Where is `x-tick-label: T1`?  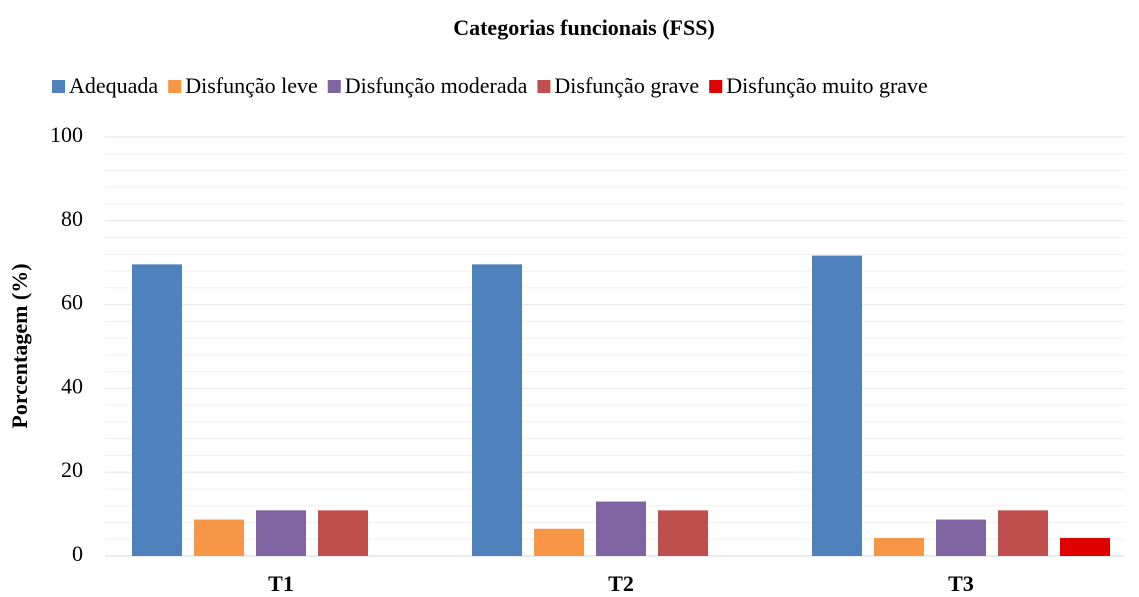 x-tick-label: T1 is located at coordinates (281, 583).